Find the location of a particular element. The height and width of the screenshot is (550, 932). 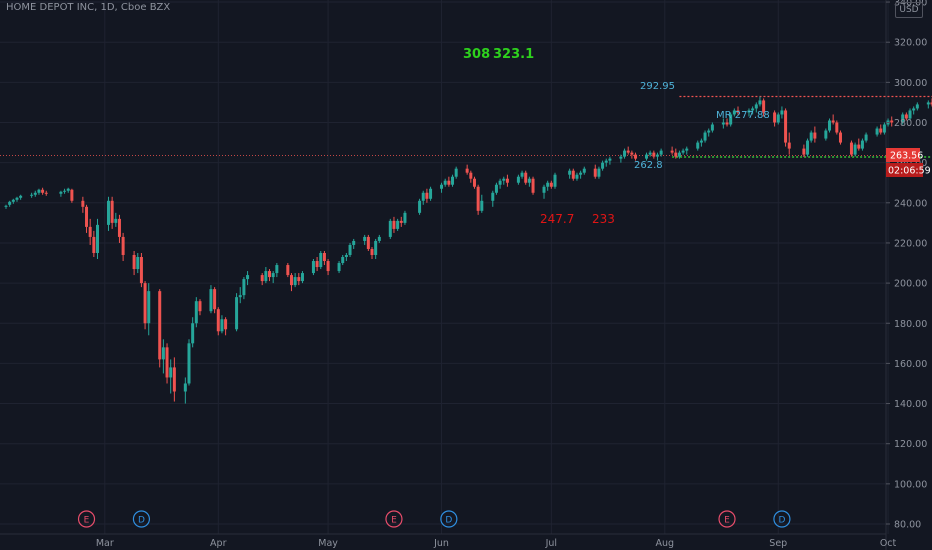

last-price: 263.56 is located at coordinates (906, 156).